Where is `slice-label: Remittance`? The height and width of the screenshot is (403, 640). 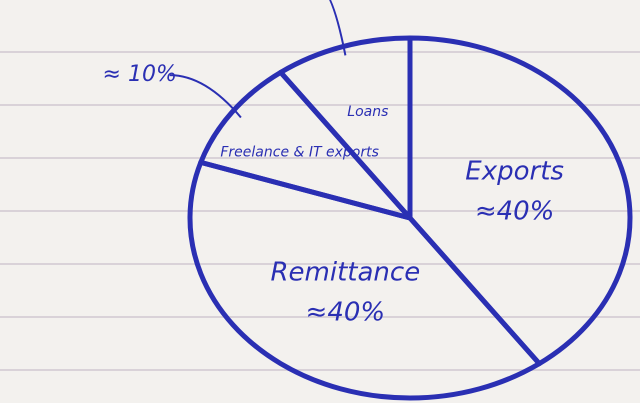 slice-label: Remittance is located at coordinates (345, 272).